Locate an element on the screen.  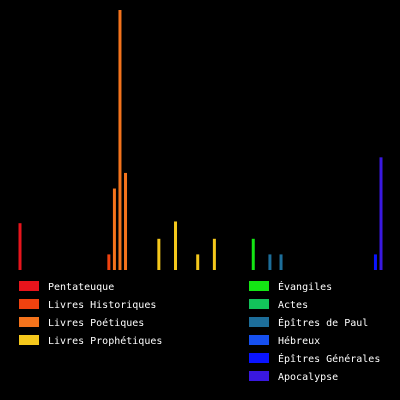
legend-label: Épîtres de Paul is located at coordinates (323, 322).